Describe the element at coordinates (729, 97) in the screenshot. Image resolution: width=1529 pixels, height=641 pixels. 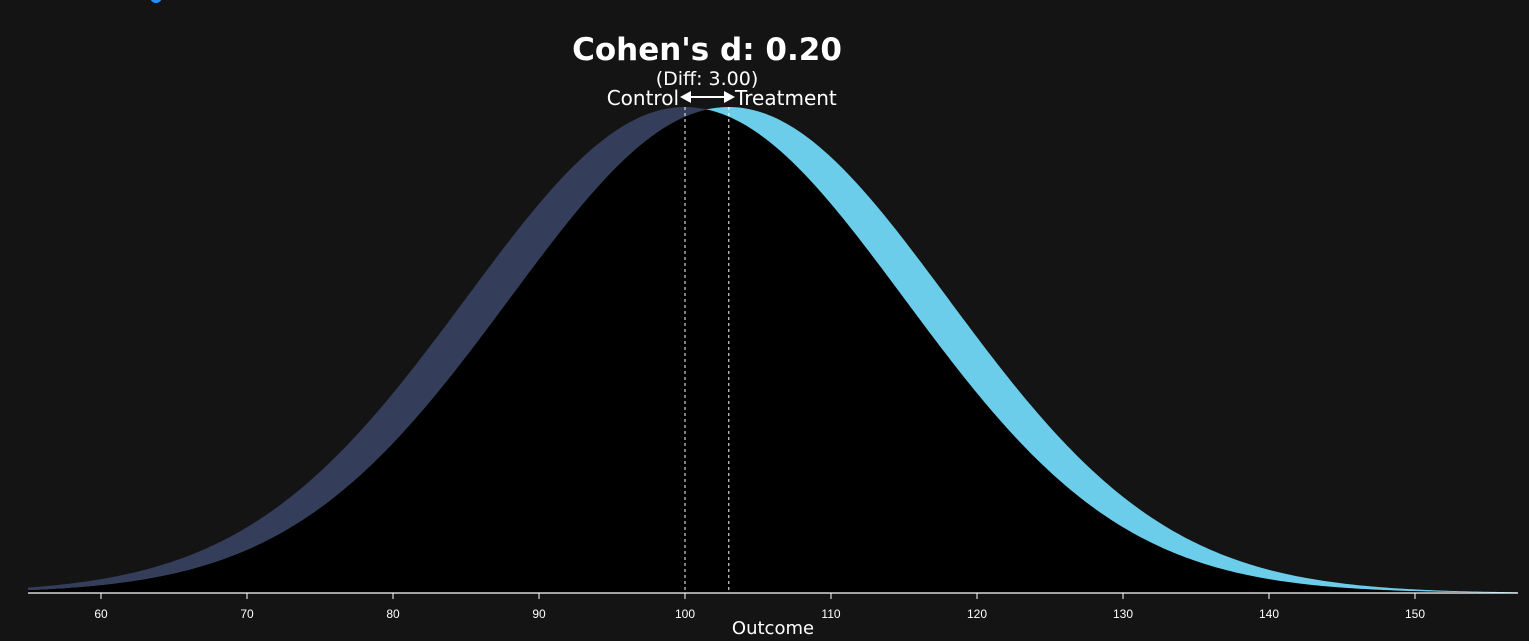
I see `difference-arrow-right-head` at that location.